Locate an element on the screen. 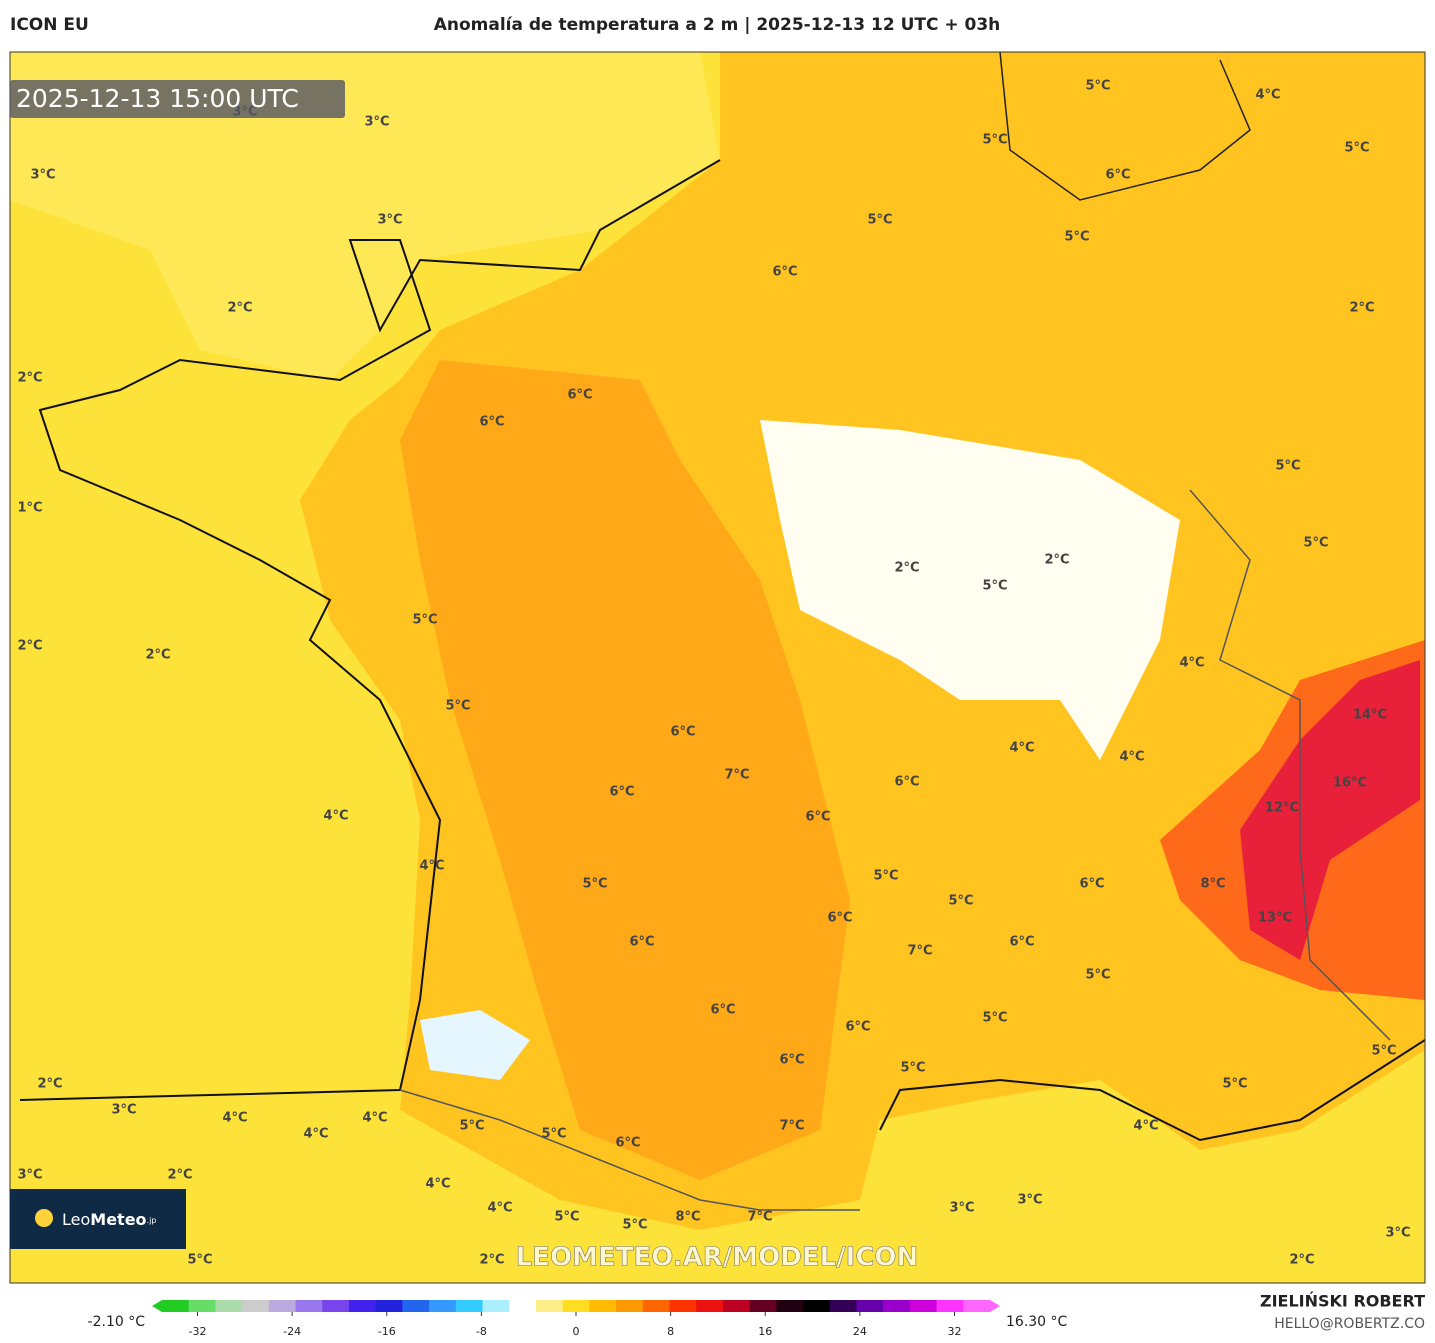 The image size is (1435, 1343). email: HELLO@ROBERTZ.CO is located at coordinates (1349, 1324).